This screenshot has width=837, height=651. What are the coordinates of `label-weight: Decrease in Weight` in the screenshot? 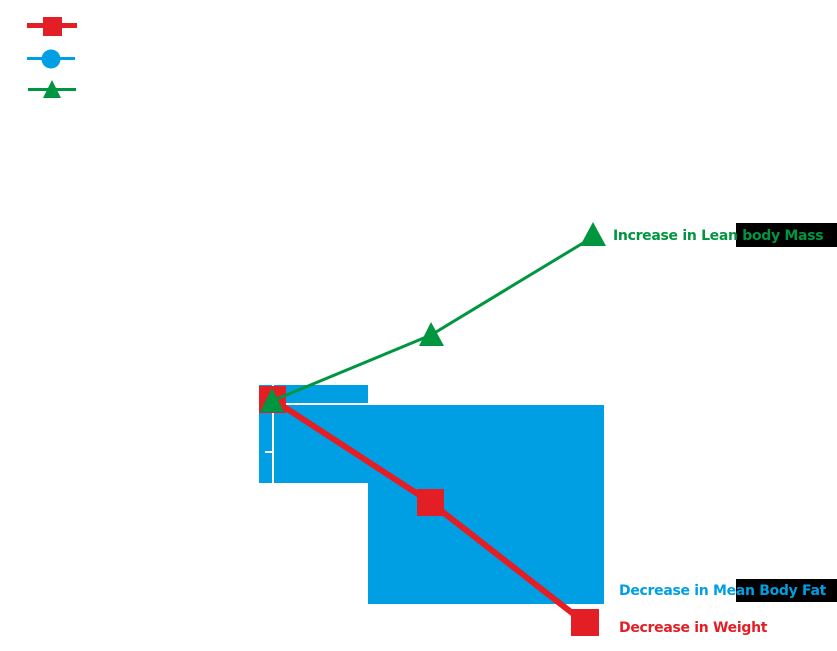 It's located at (693, 628).